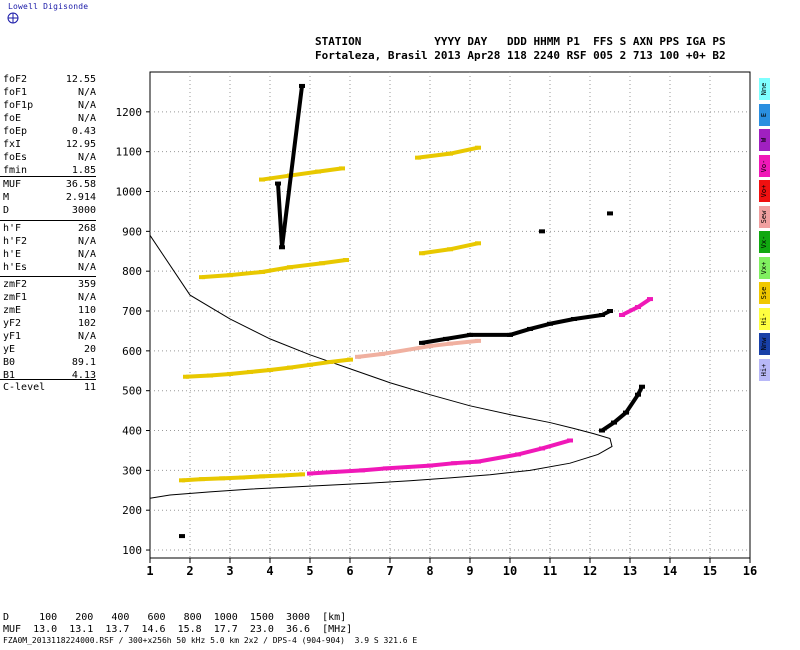 The image size is (800, 650). Describe the element at coordinates (49, 211) in the screenshot. I see `param-row-d: D 3000` at that location.